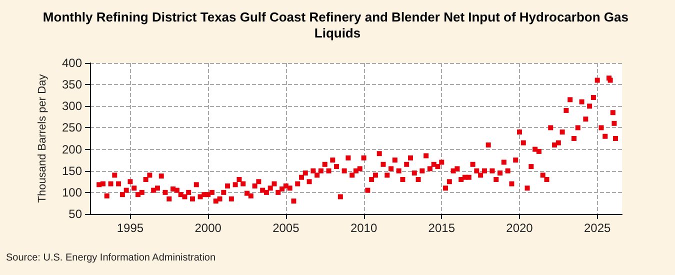 This screenshot has width=675, height=275. I want to click on y-tick-label: 200, so click(72, 149).